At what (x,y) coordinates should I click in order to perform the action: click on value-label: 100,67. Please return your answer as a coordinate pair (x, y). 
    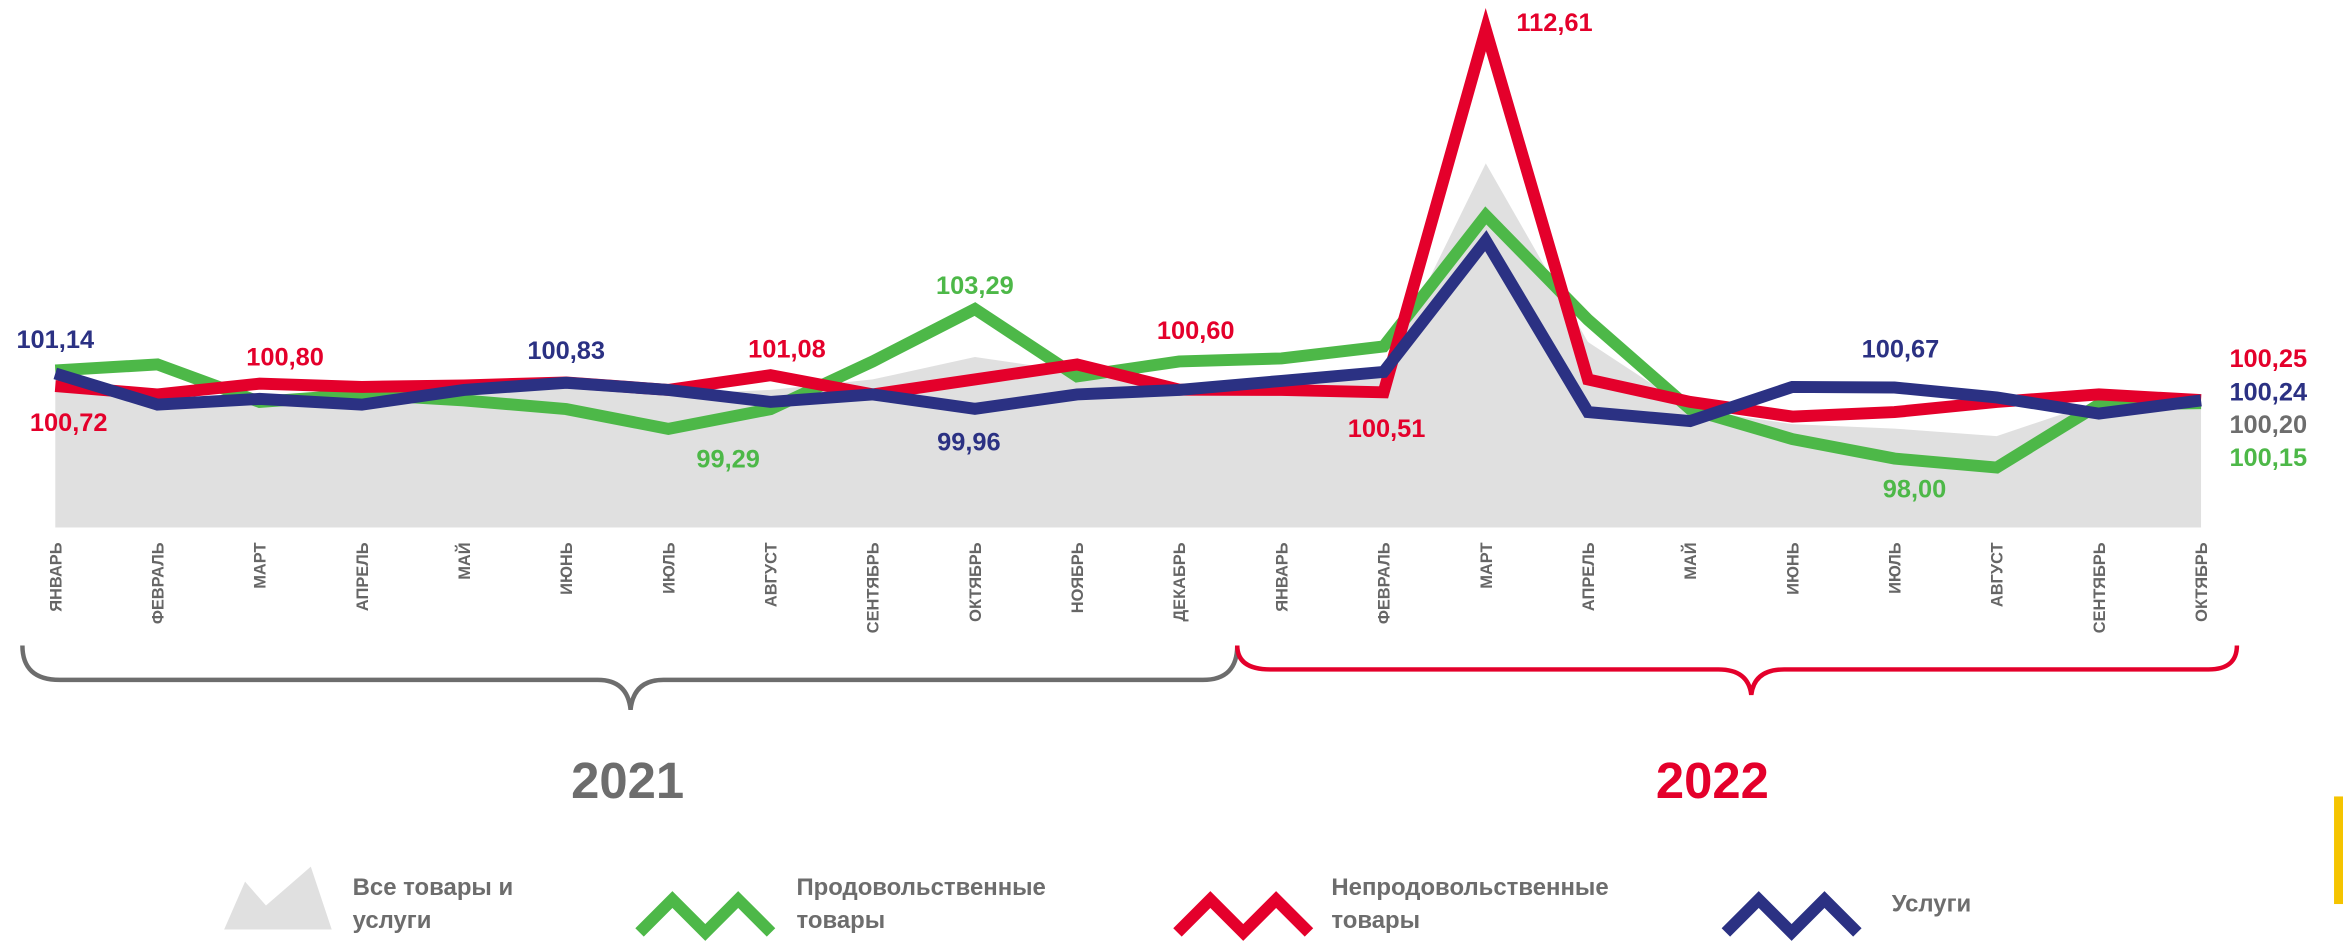
    Looking at the image, I should click on (1901, 350).